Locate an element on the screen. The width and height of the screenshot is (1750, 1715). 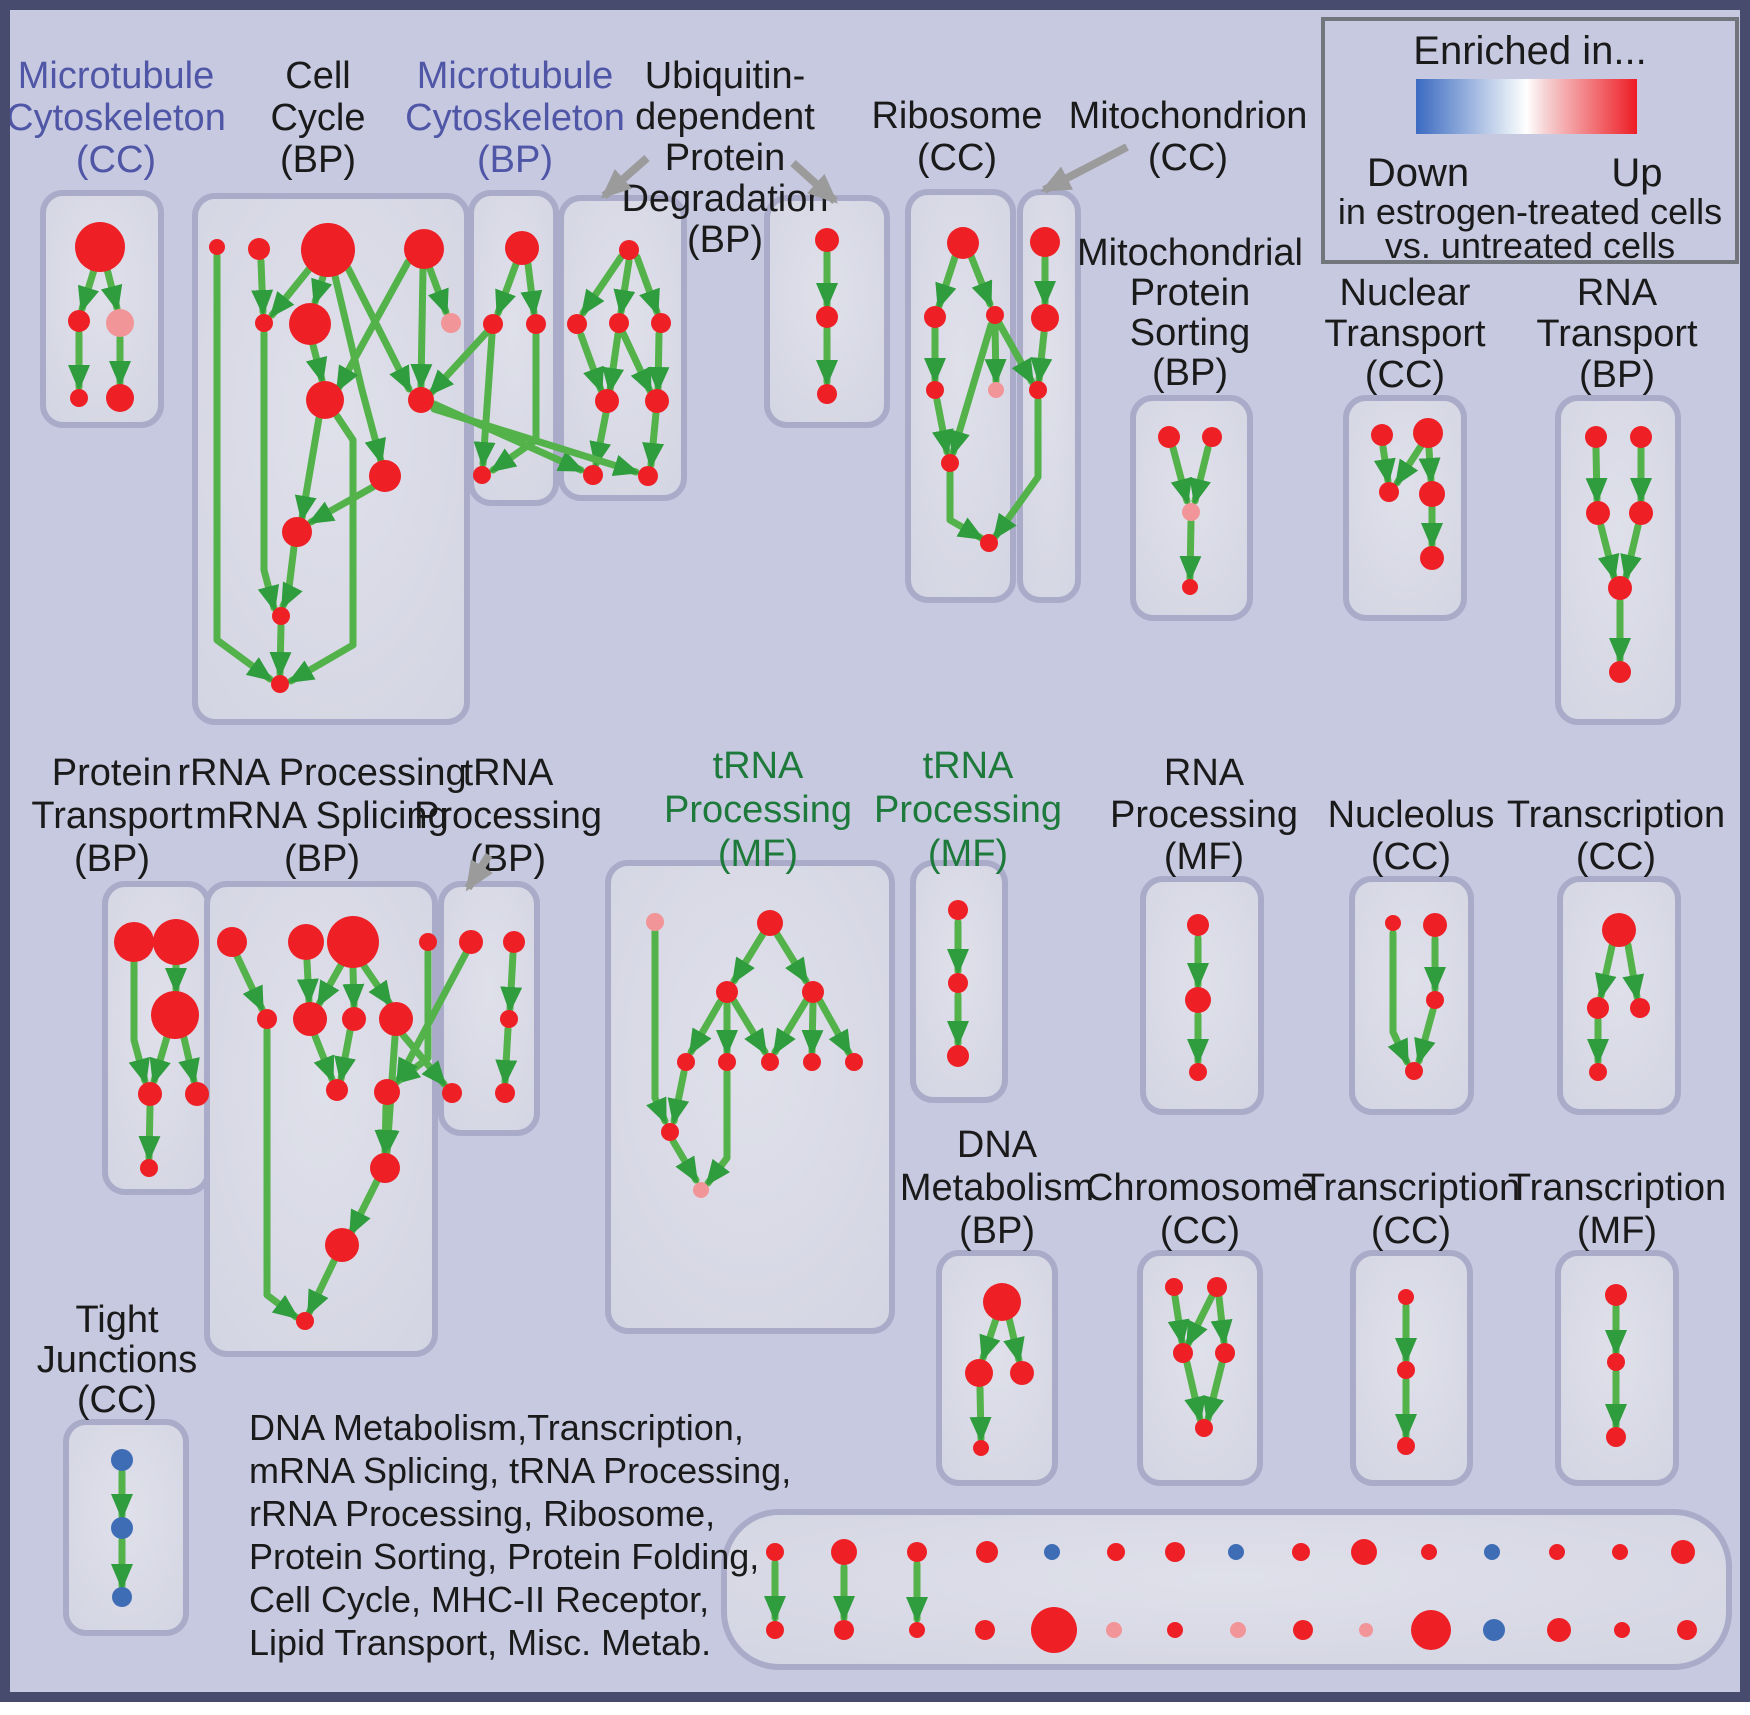
group-label-mitochondrial-protein-sorting-bp: Sorting is located at coordinates (1190, 333).